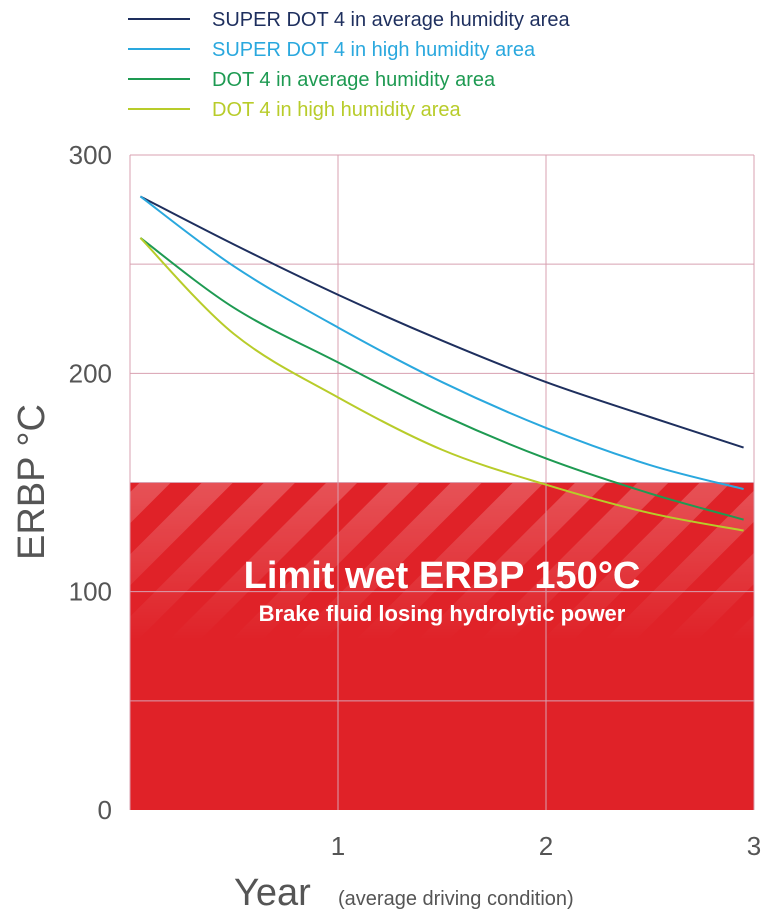 The image size is (766, 918). What do you see at coordinates (442, 576) in the screenshot?
I see `limit-zone-title: Limit wet ERBP 150°C` at bounding box center [442, 576].